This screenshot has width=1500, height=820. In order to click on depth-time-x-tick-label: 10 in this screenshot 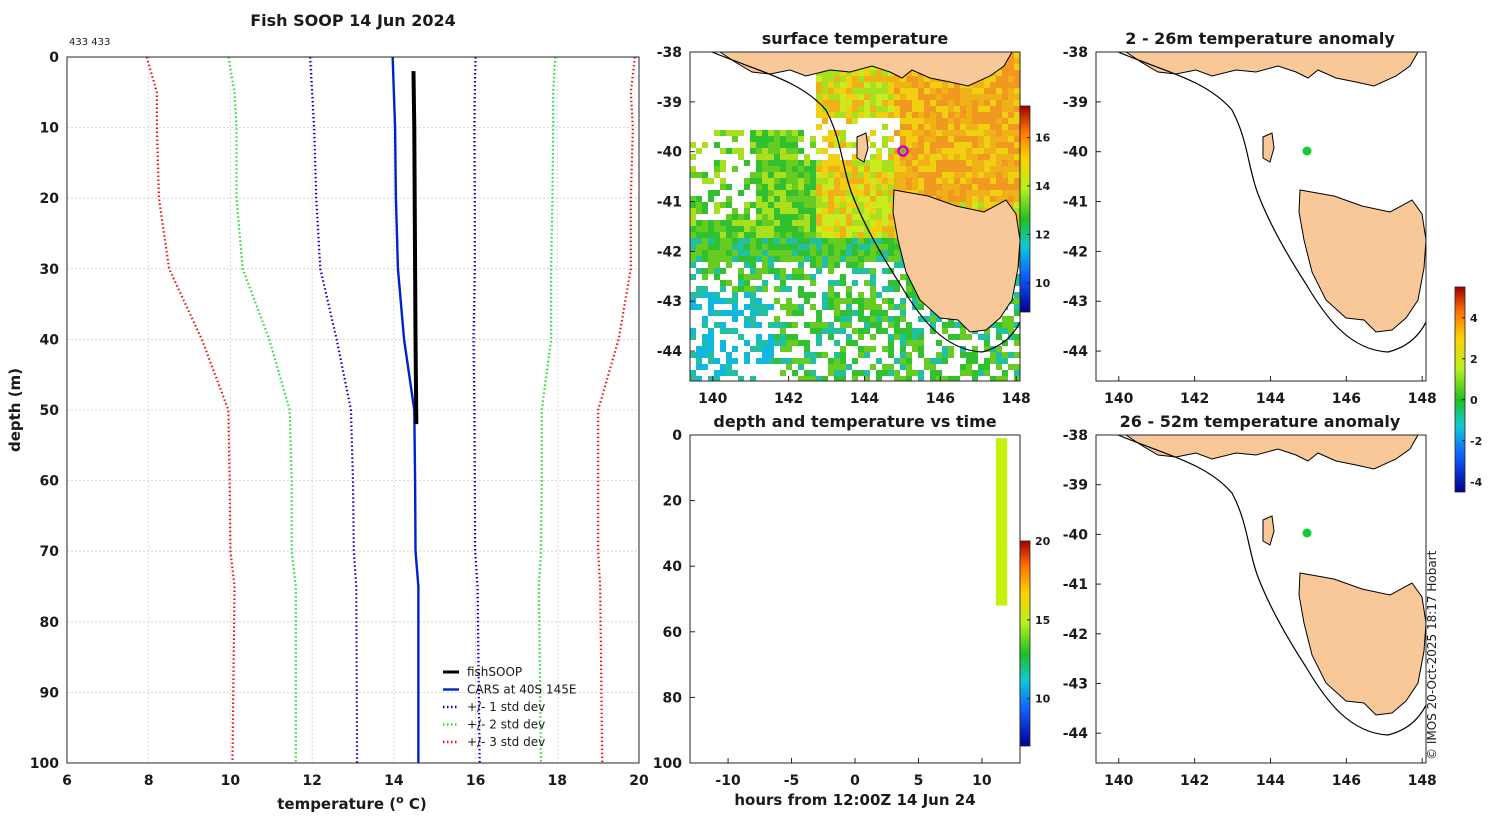, I will do `click(982, 781)`.